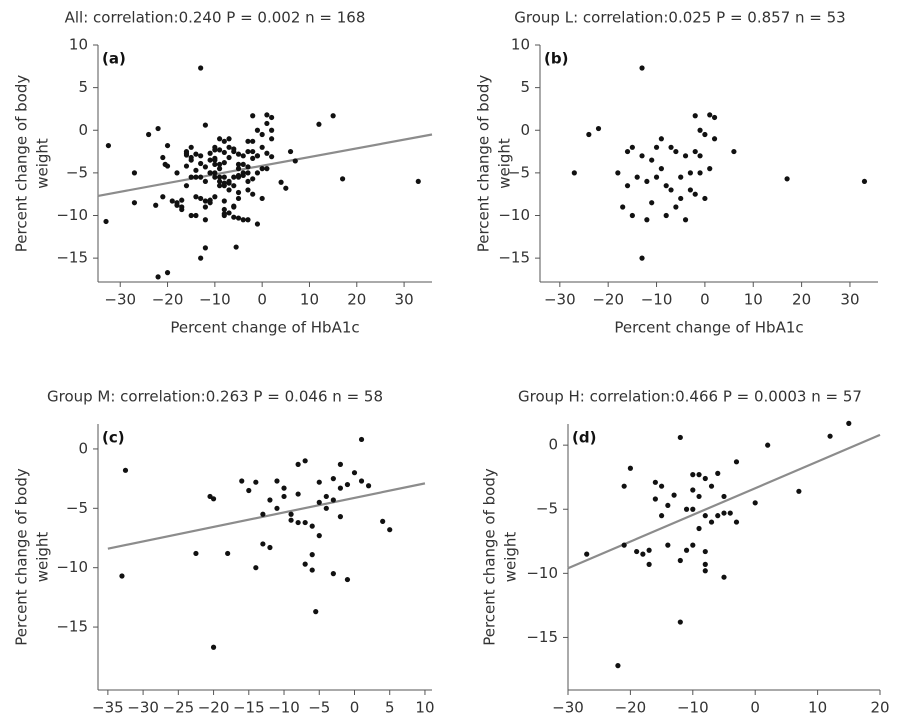  Describe the element at coordinates (560, 300) in the screenshot. I see `x-tick-label: −30` at that location.